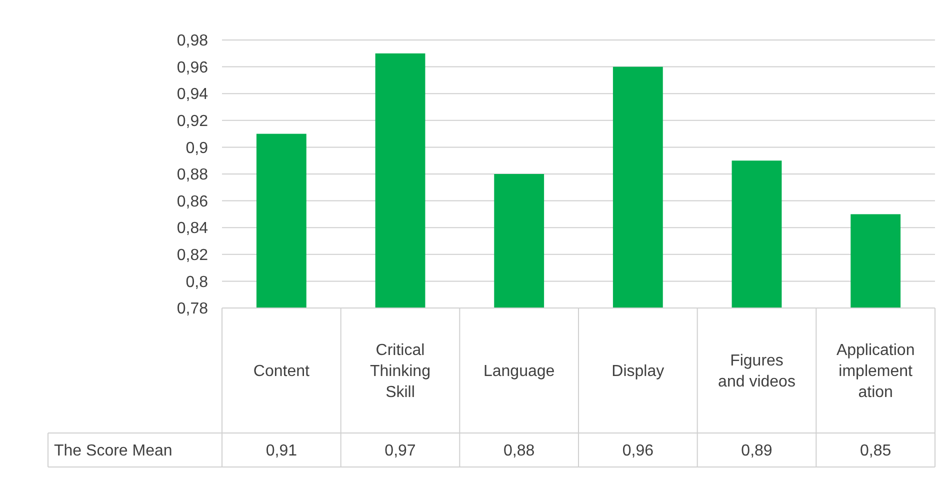 The height and width of the screenshot is (479, 949). Describe the element at coordinates (197, 148) in the screenshot. I see `y-tick-label: 0,9` at that location.